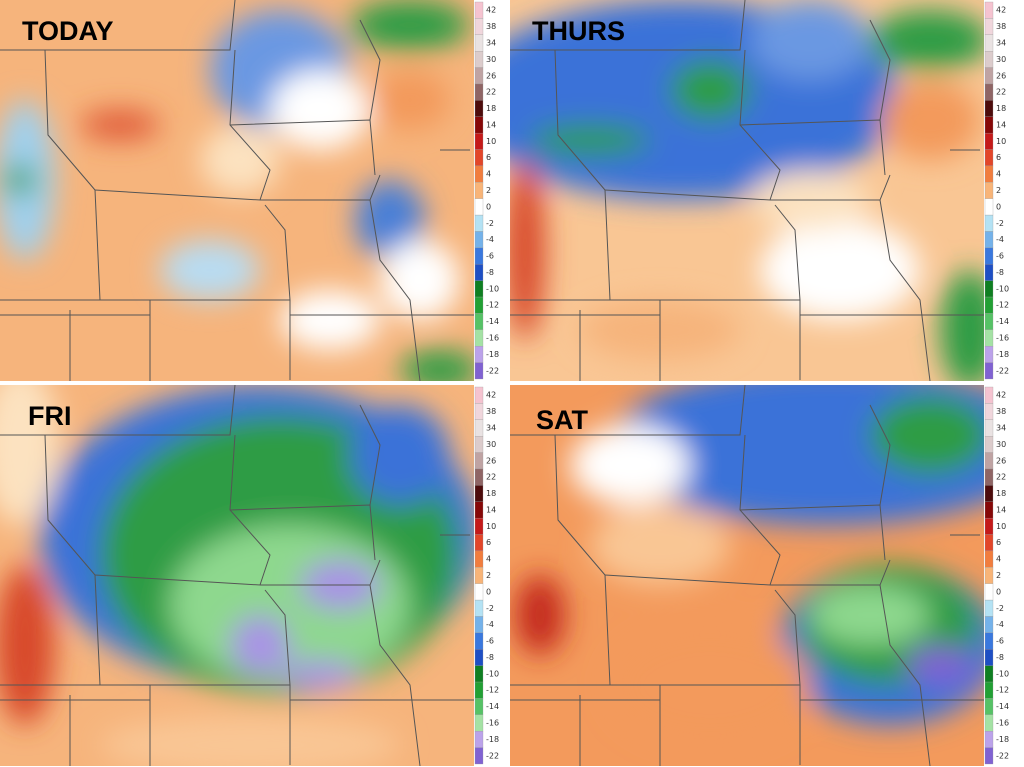 The image size is (1024, 767). Describe the element at coordinates (488, 174) in the screenshot. I see `colorbar-label: 4` at that location.